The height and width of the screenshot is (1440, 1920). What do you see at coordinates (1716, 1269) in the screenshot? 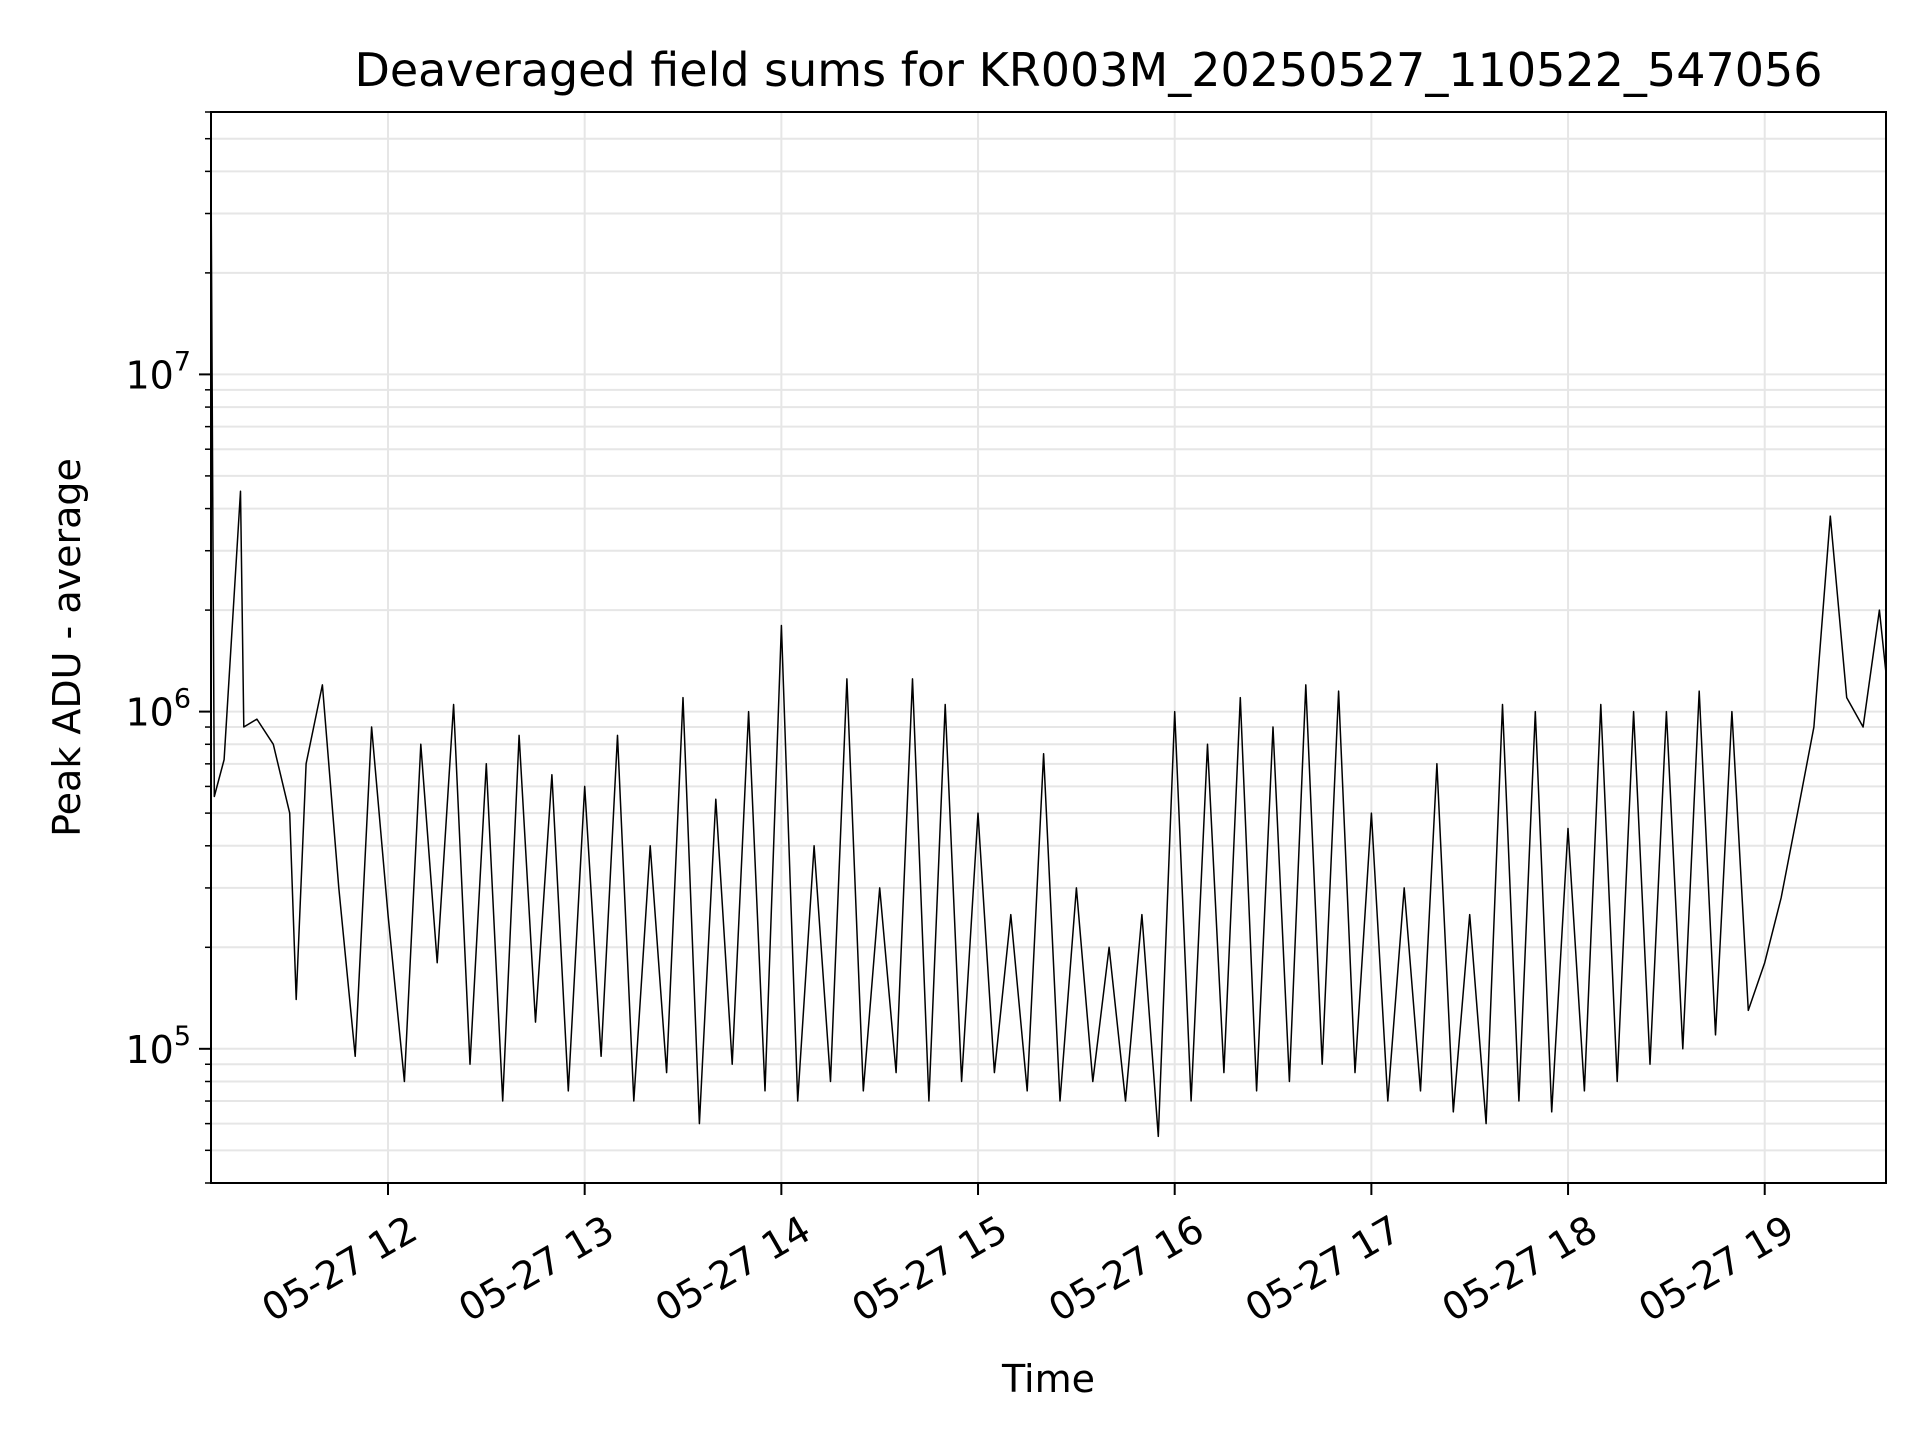
I see `x-tick-label: 05-27 19` at bounding box center [1716, 1269].